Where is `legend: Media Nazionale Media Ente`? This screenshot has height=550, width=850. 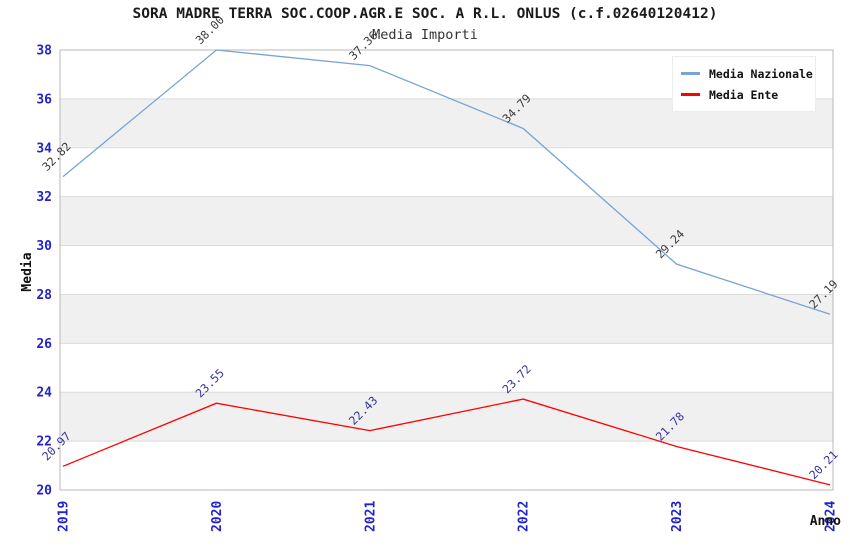 legend: Media Nazionale Media Ente is located at coordinates (744, 84).